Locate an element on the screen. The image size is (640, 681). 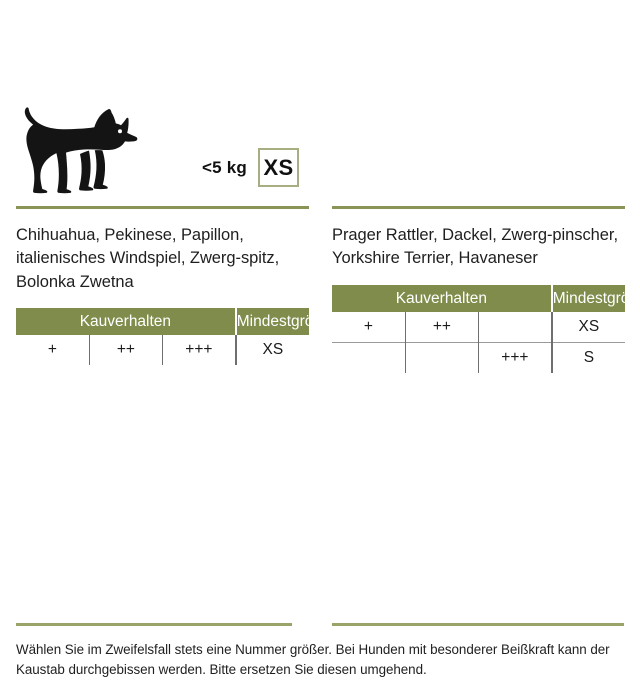
size-badge: XS is located at coordinates (278, 167).